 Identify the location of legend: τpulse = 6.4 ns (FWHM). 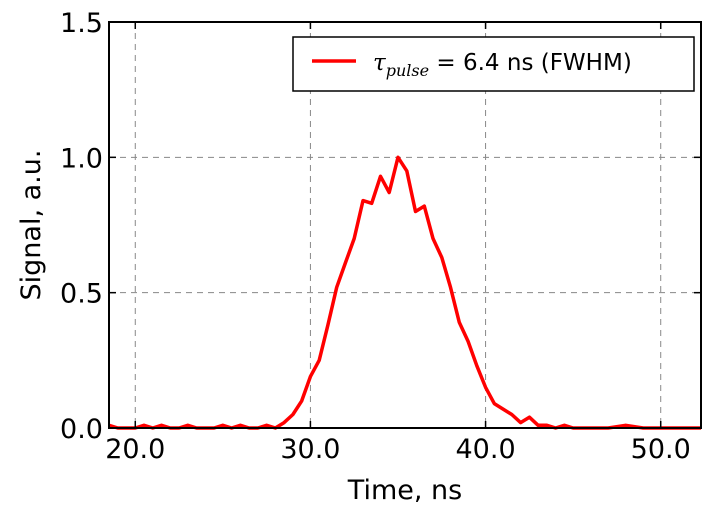
(493, 64).